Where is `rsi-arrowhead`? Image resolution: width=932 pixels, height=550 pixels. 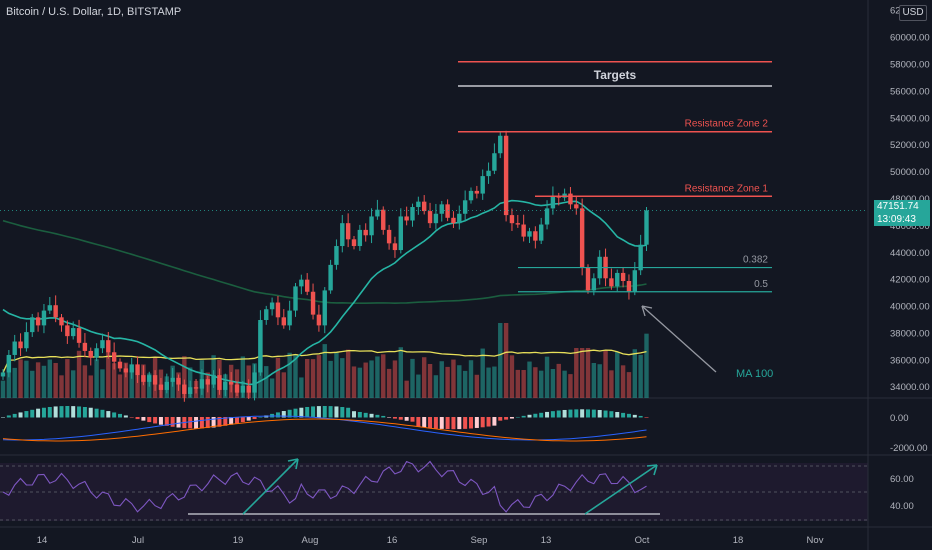 rsi-arrowhead is located at coordinates (652, 470).